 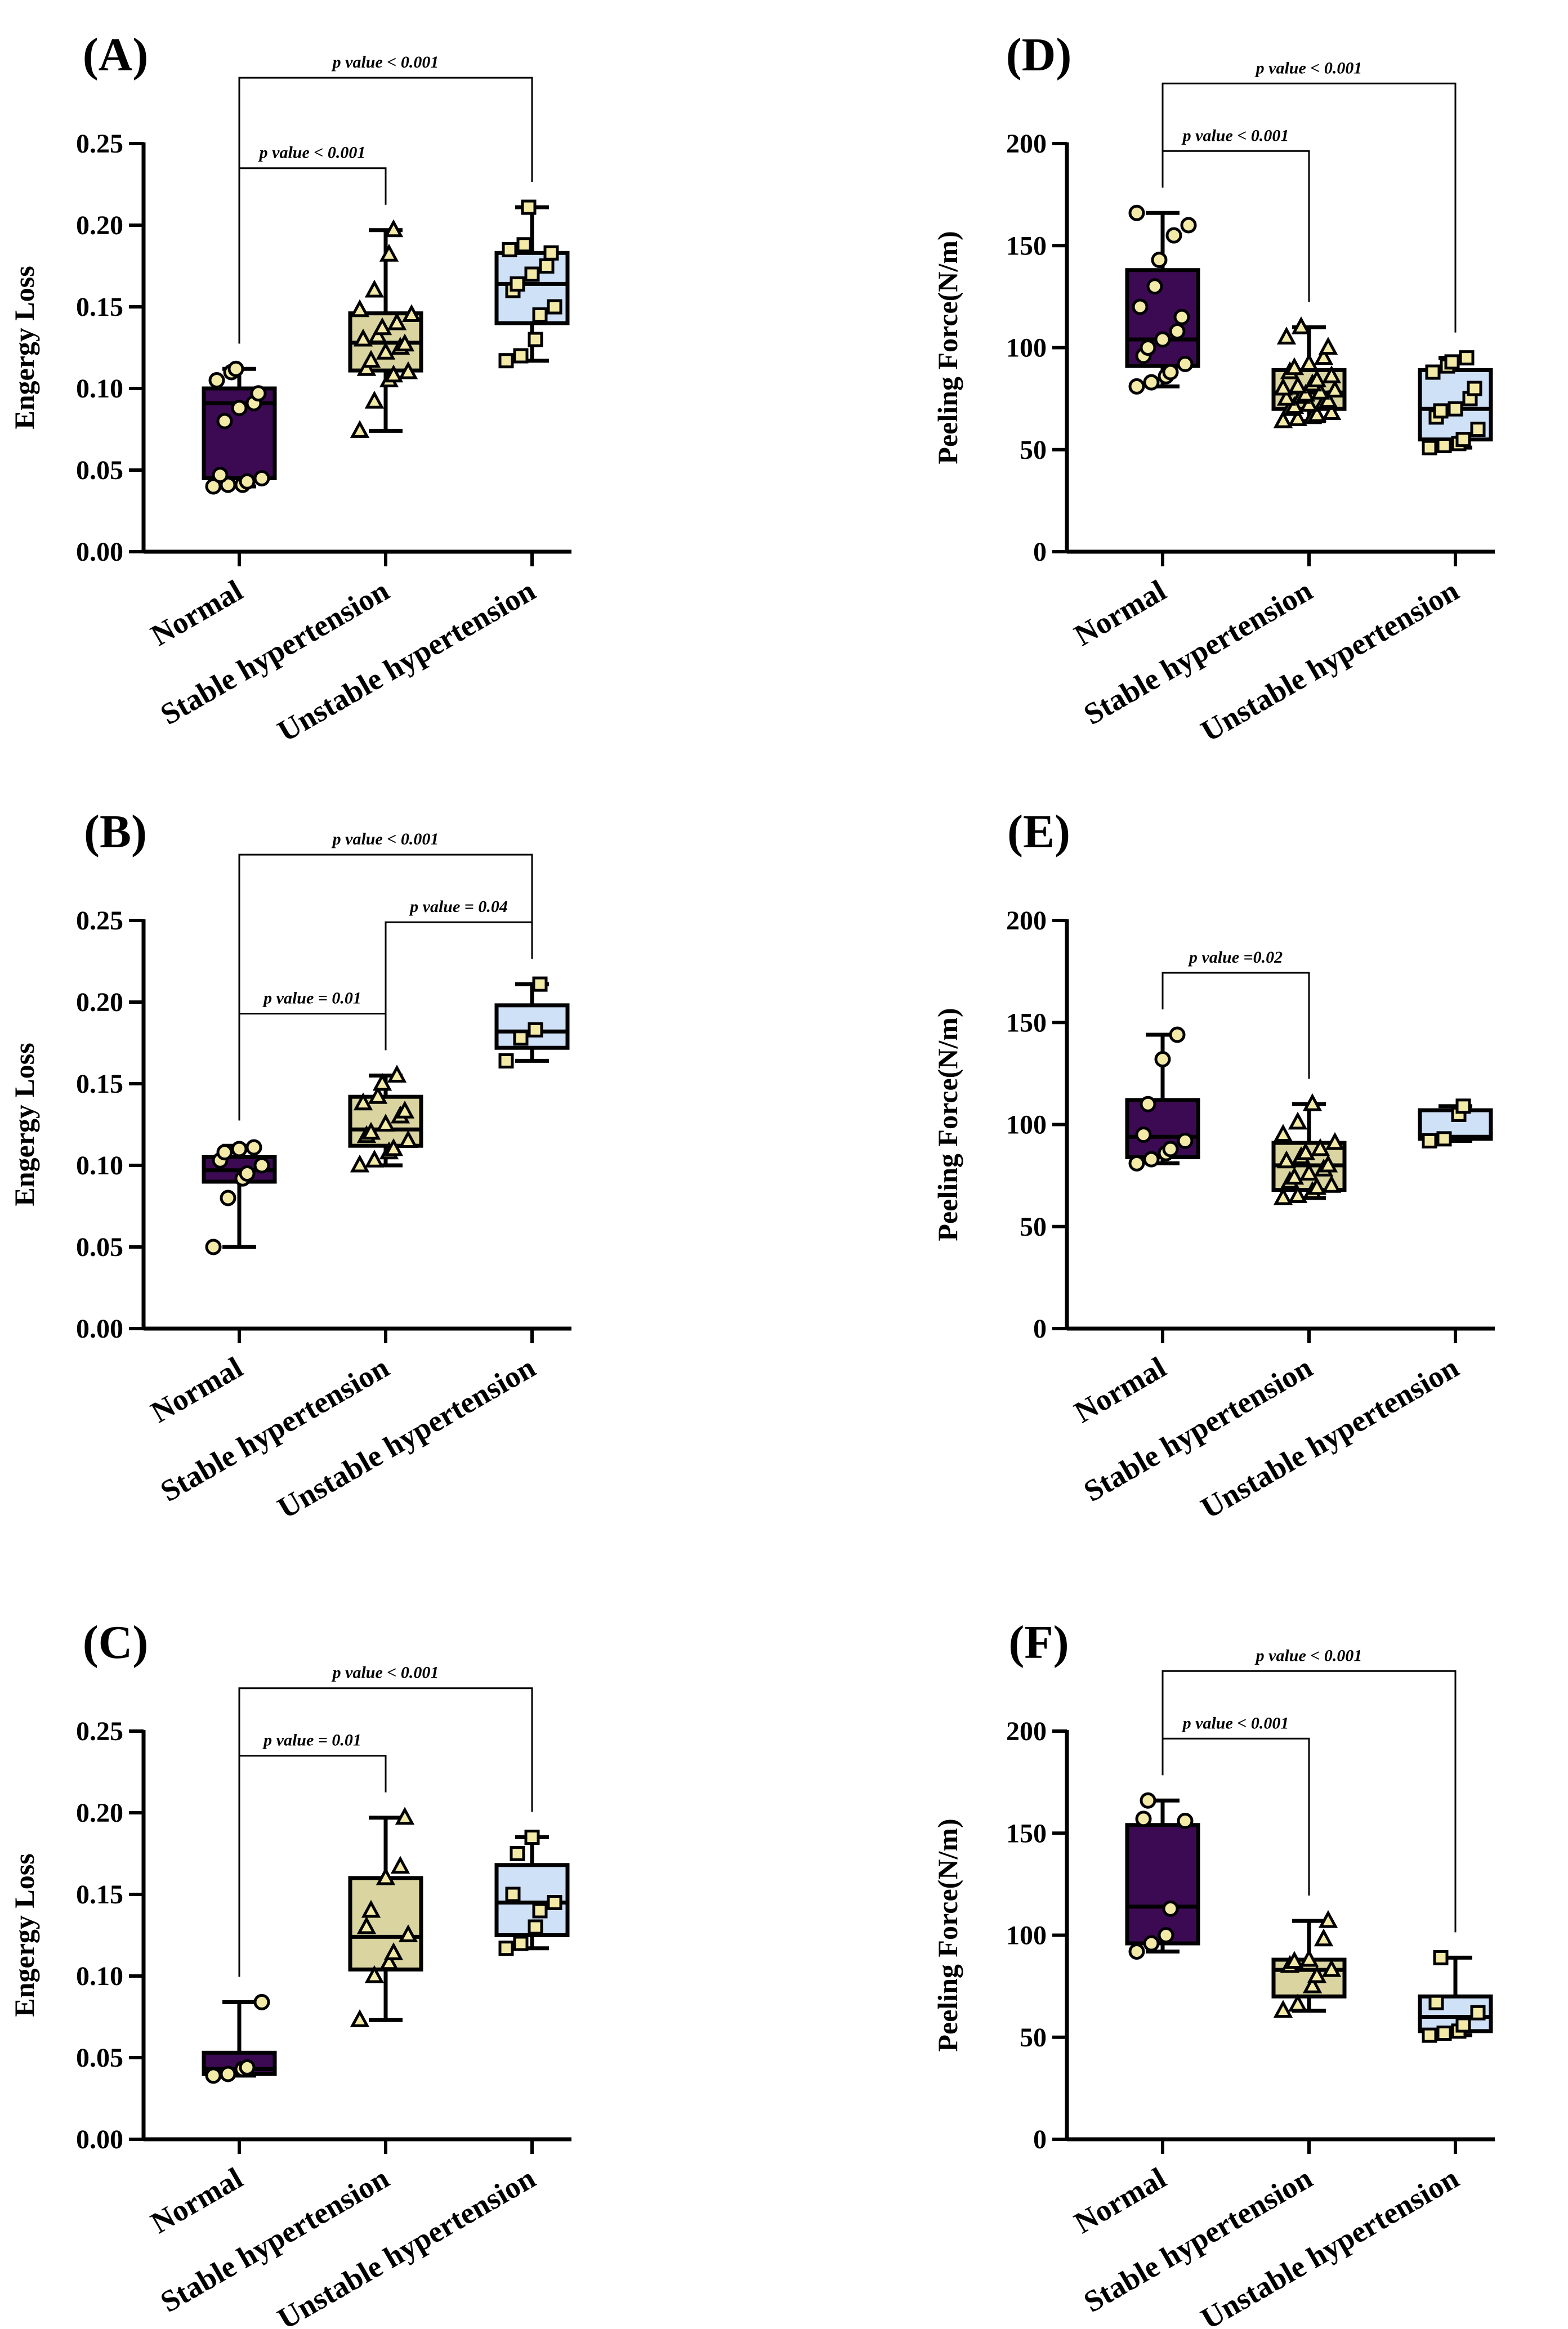 What do you see at coordinates (99, 1002) in the screenshot?
I see `y-tick-label: 0.20` at bounding box center [99, 1002].